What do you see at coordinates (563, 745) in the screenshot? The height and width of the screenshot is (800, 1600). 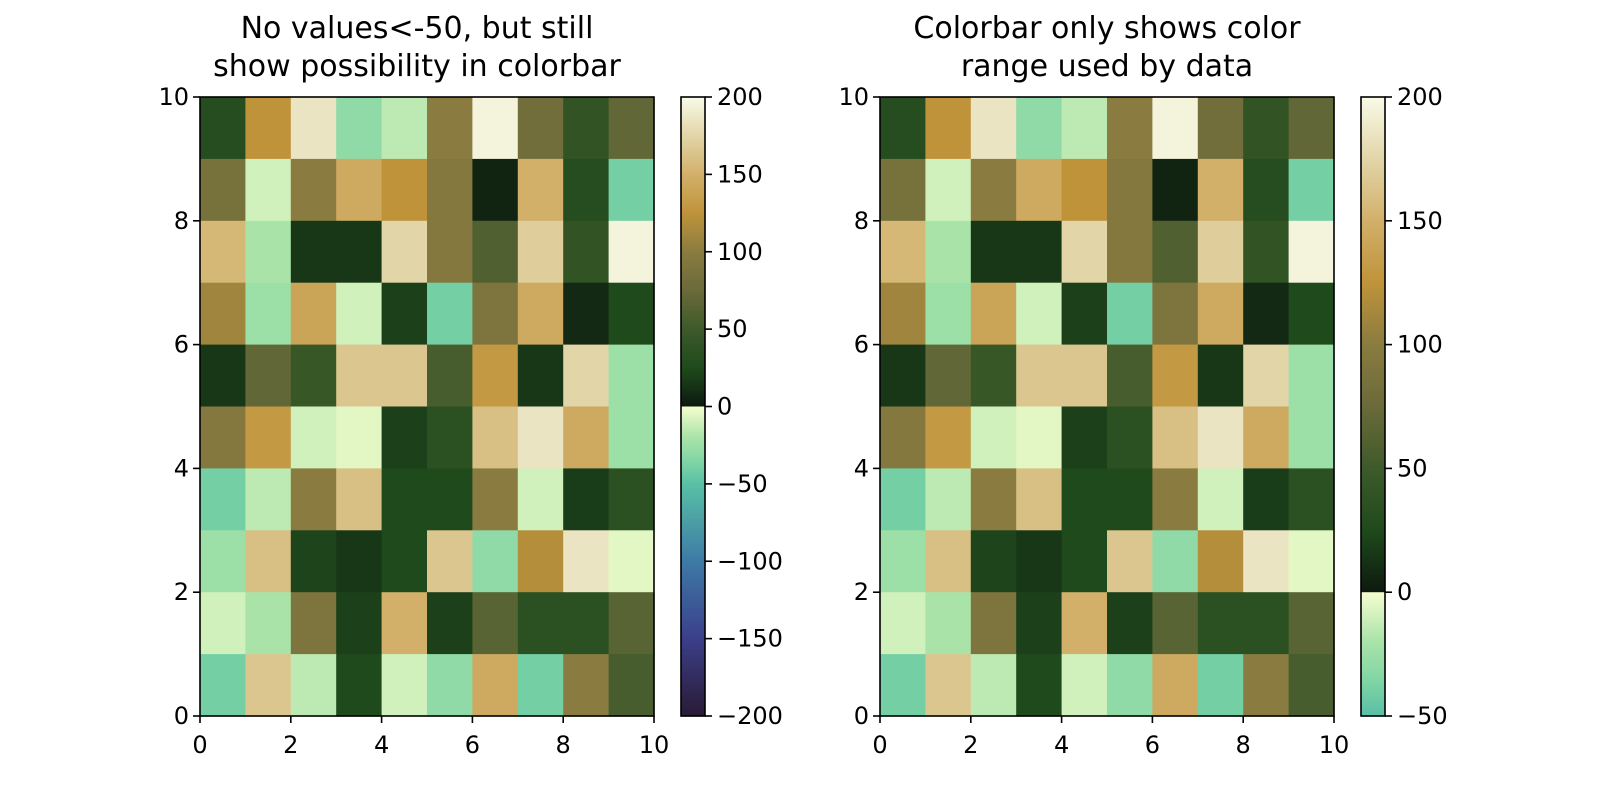 I see `x-tick-label: 8` at bounding box center [563, 745].